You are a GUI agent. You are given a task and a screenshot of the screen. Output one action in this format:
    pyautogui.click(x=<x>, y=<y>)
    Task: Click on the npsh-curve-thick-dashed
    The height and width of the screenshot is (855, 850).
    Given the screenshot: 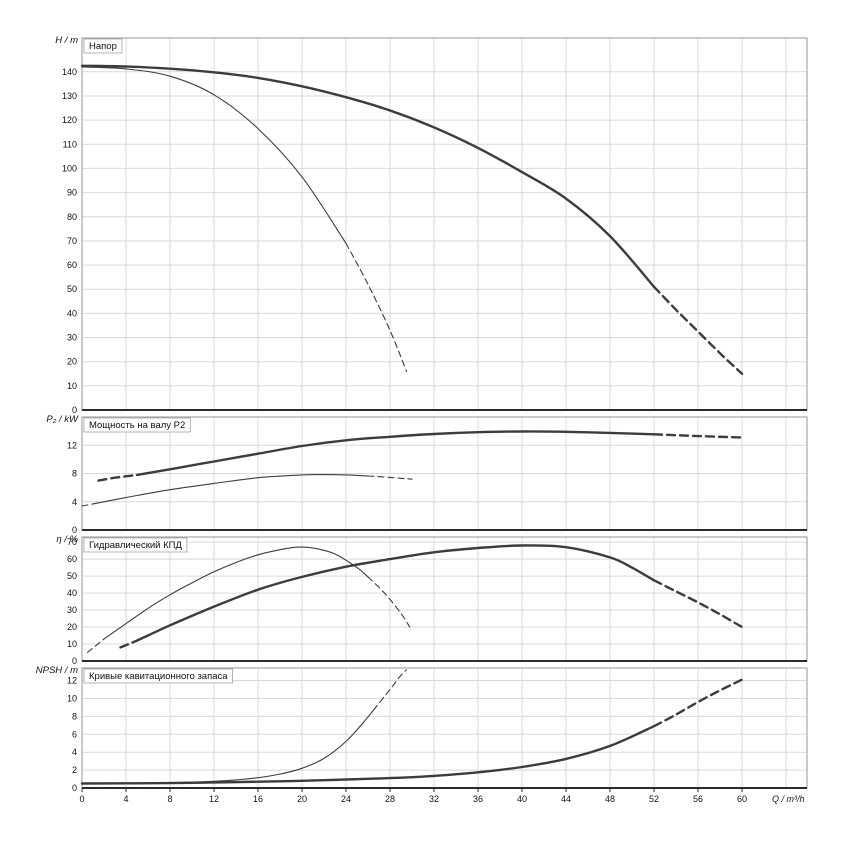 What is the action you would take?
    pyautogui.click(x=698, y=703)
    